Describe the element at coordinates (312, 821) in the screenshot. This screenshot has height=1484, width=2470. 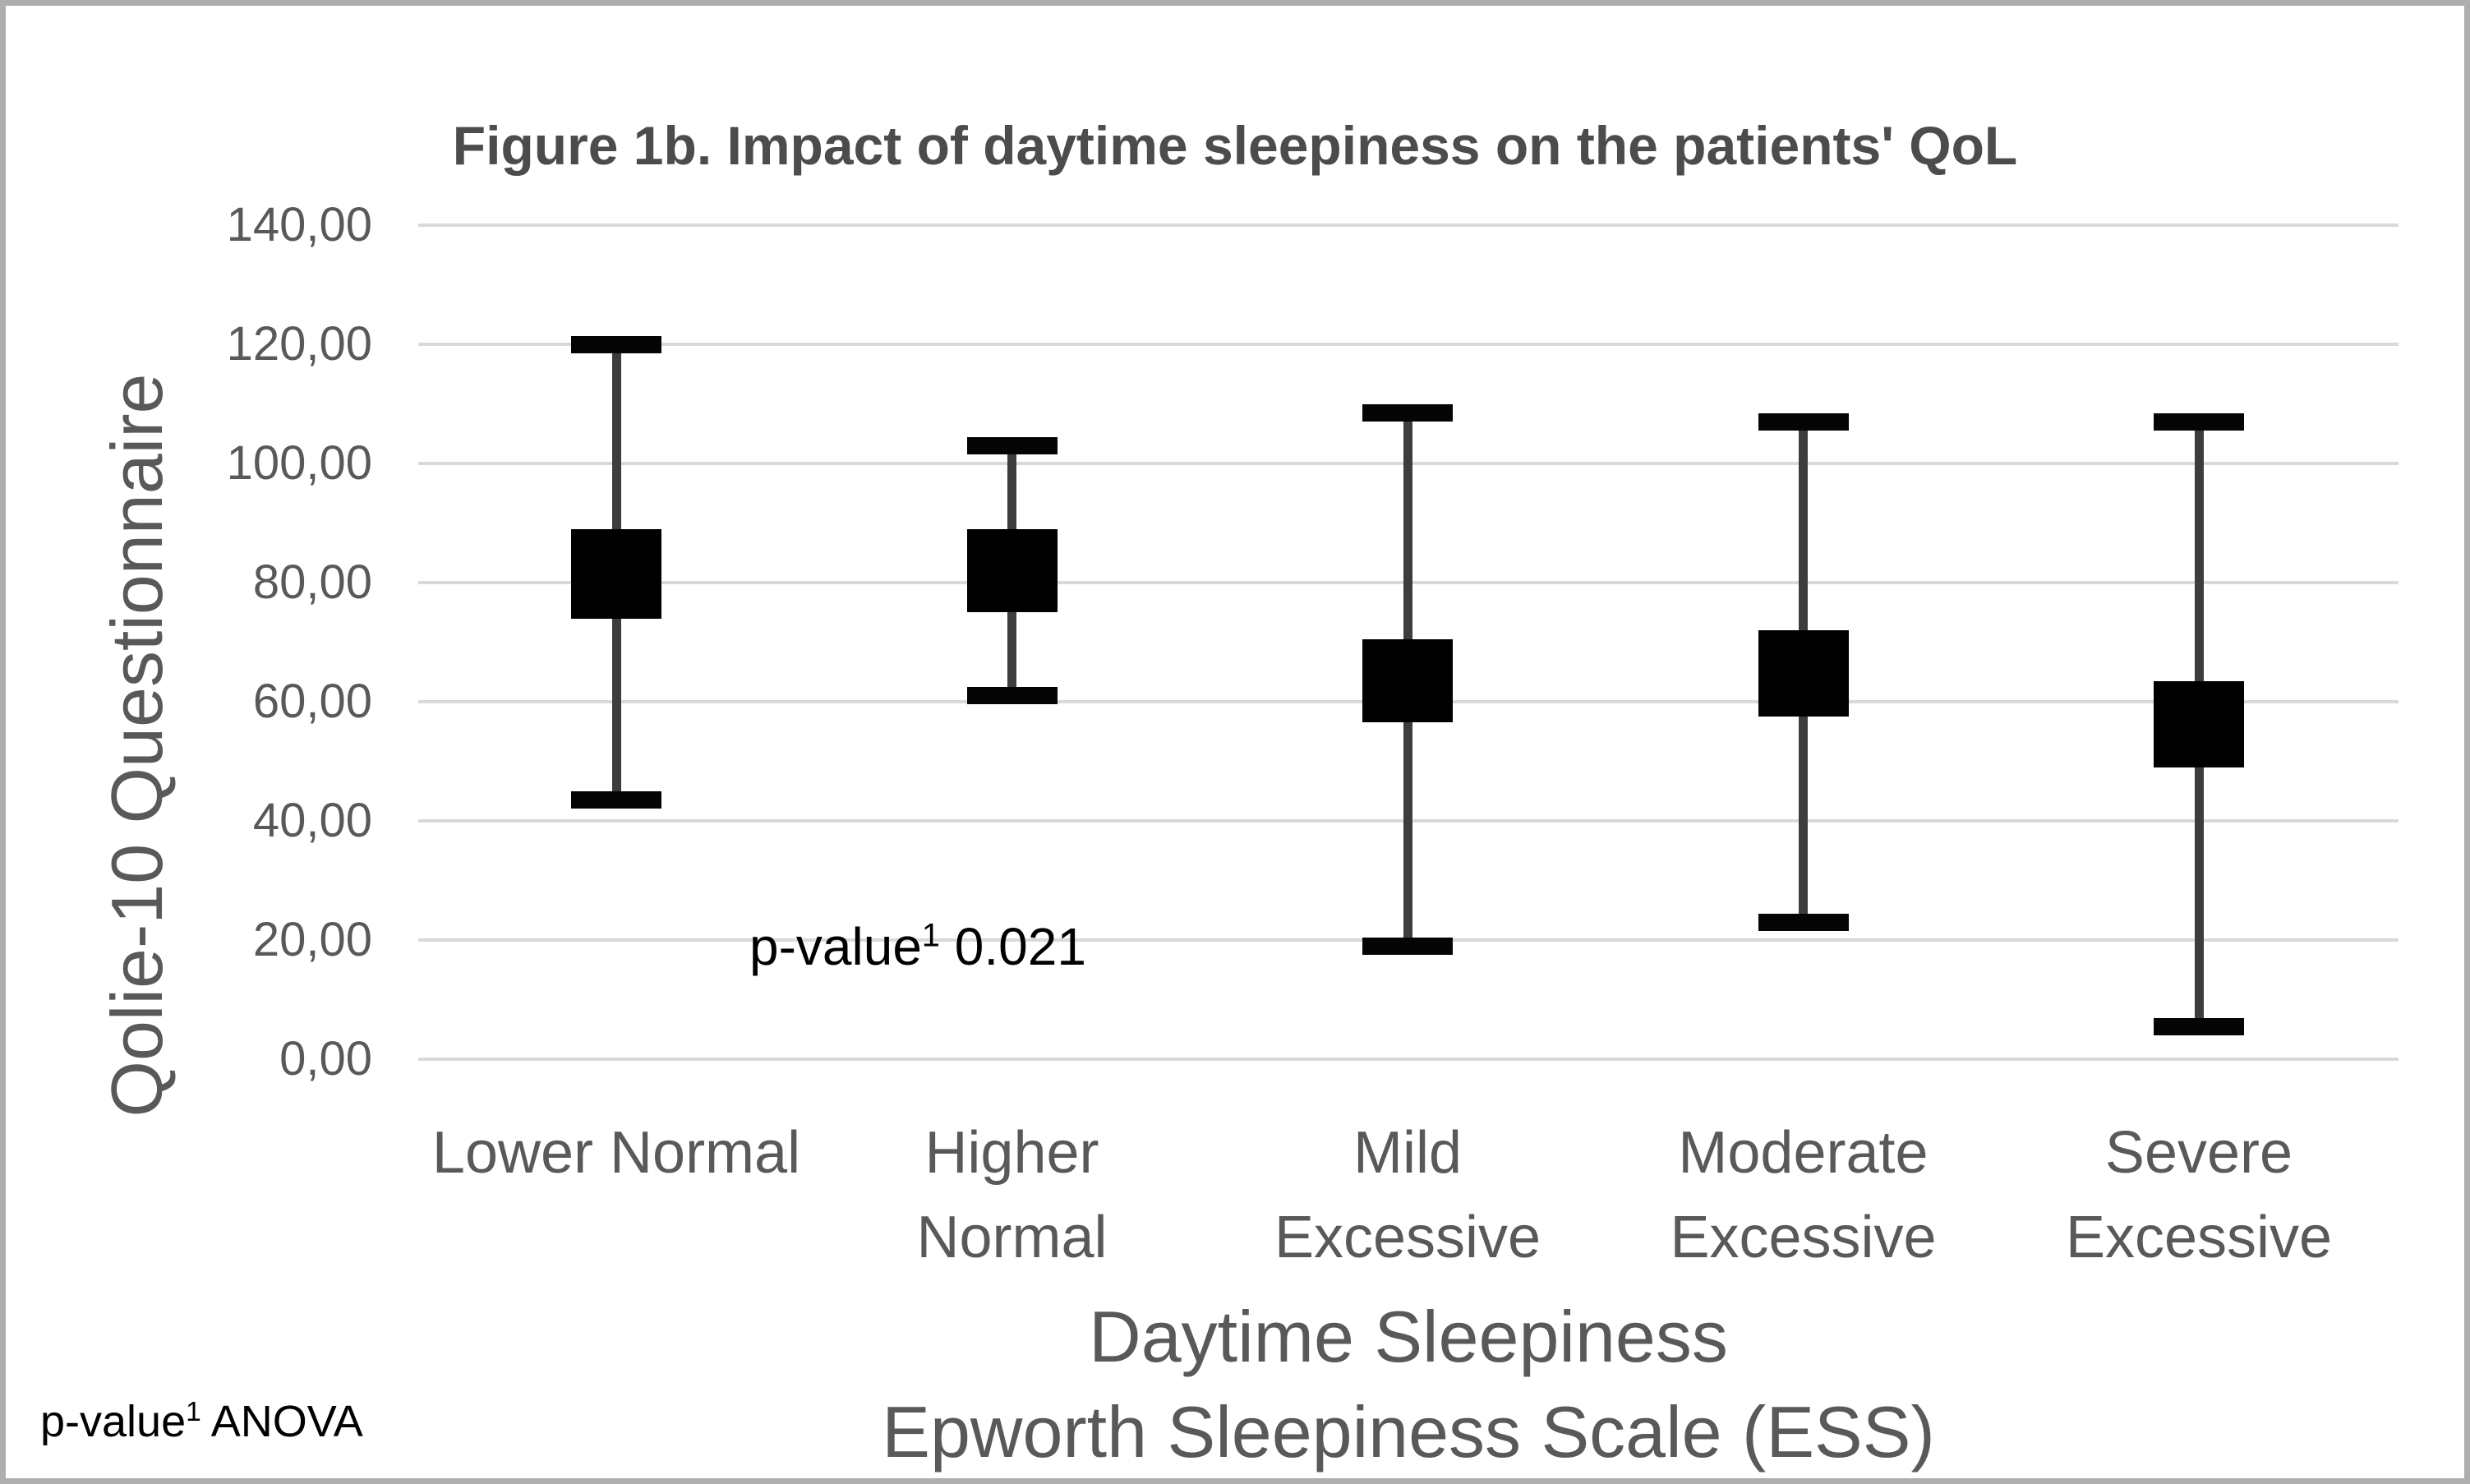
I see `y-tick-label: 40,00` at that location.